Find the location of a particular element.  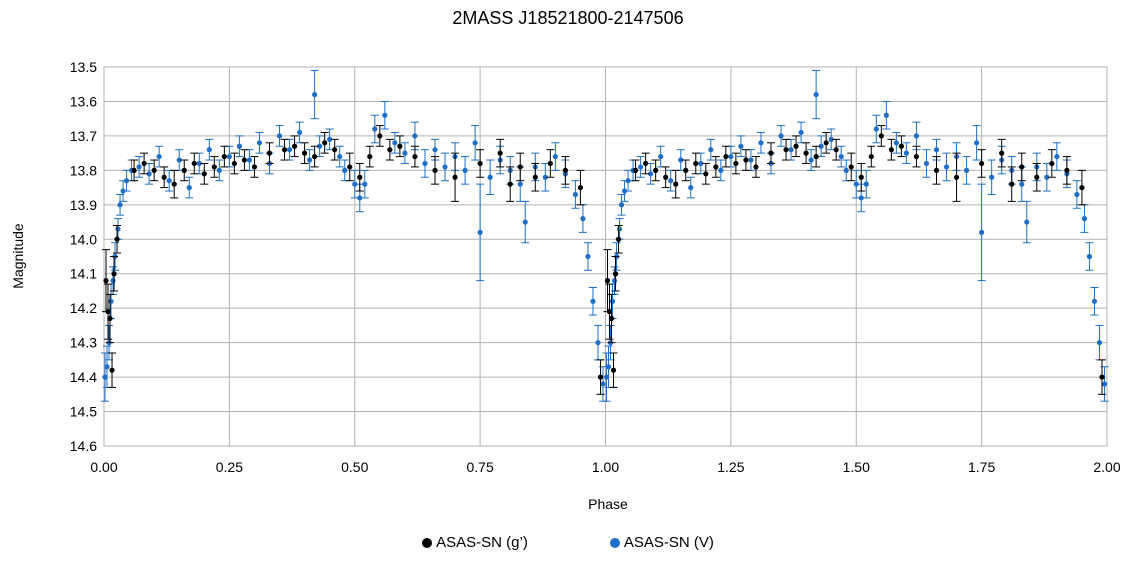

legend-label-v: ASAS-SN (V) is located at coordinates (668, 542).